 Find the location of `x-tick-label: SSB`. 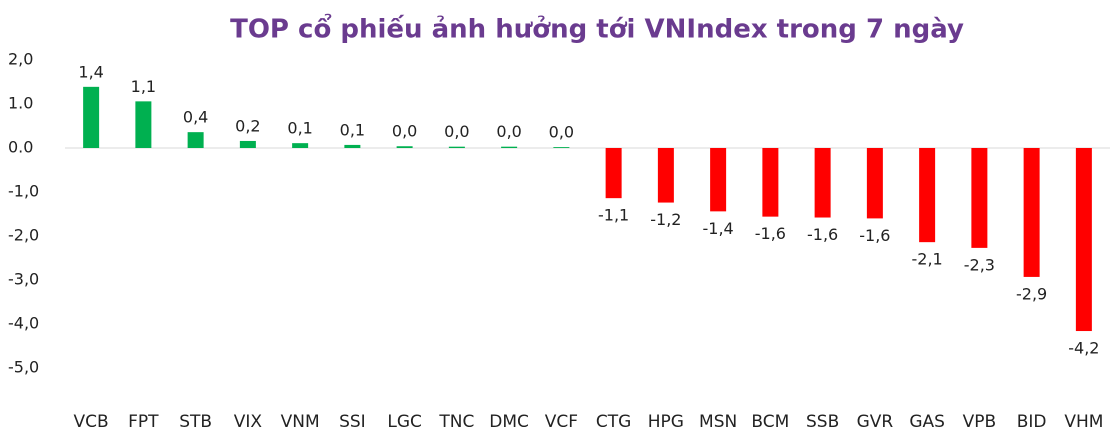

x-tick-label: SSB is located at coordinates (822, 422).